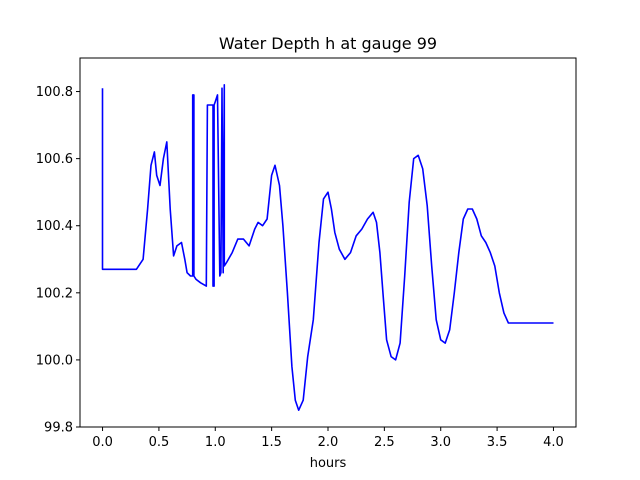 This screenshot has height=480, width=640. I want to click on x-tick-label: 0.5, so click(159, 442).